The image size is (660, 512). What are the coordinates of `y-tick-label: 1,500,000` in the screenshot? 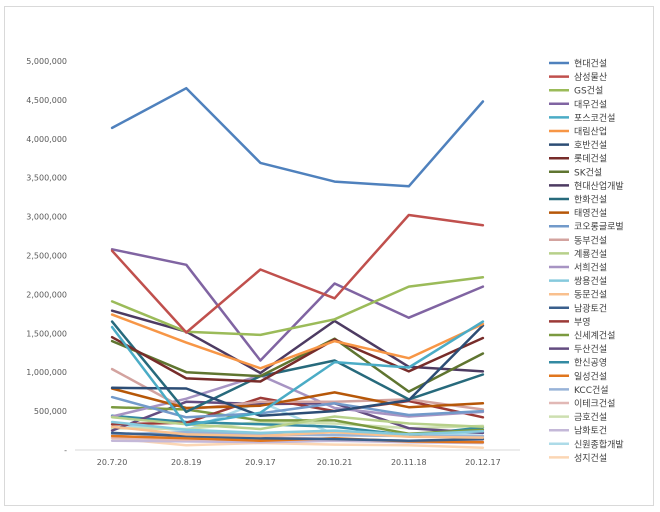 It's located at (46, 333).